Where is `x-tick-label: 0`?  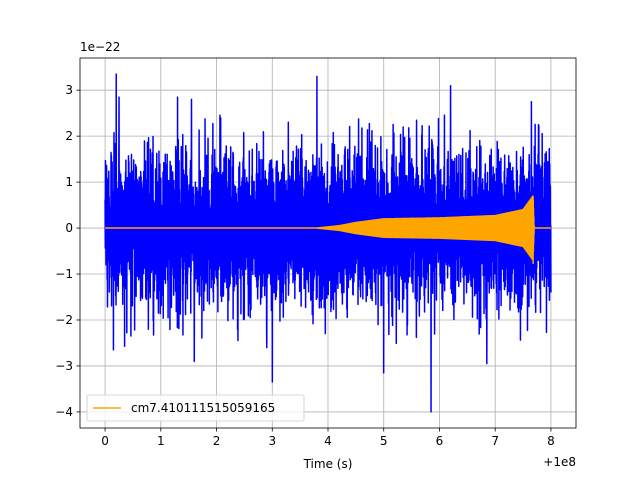 x-tick-label: 0 is located at coordinates (105, 441).